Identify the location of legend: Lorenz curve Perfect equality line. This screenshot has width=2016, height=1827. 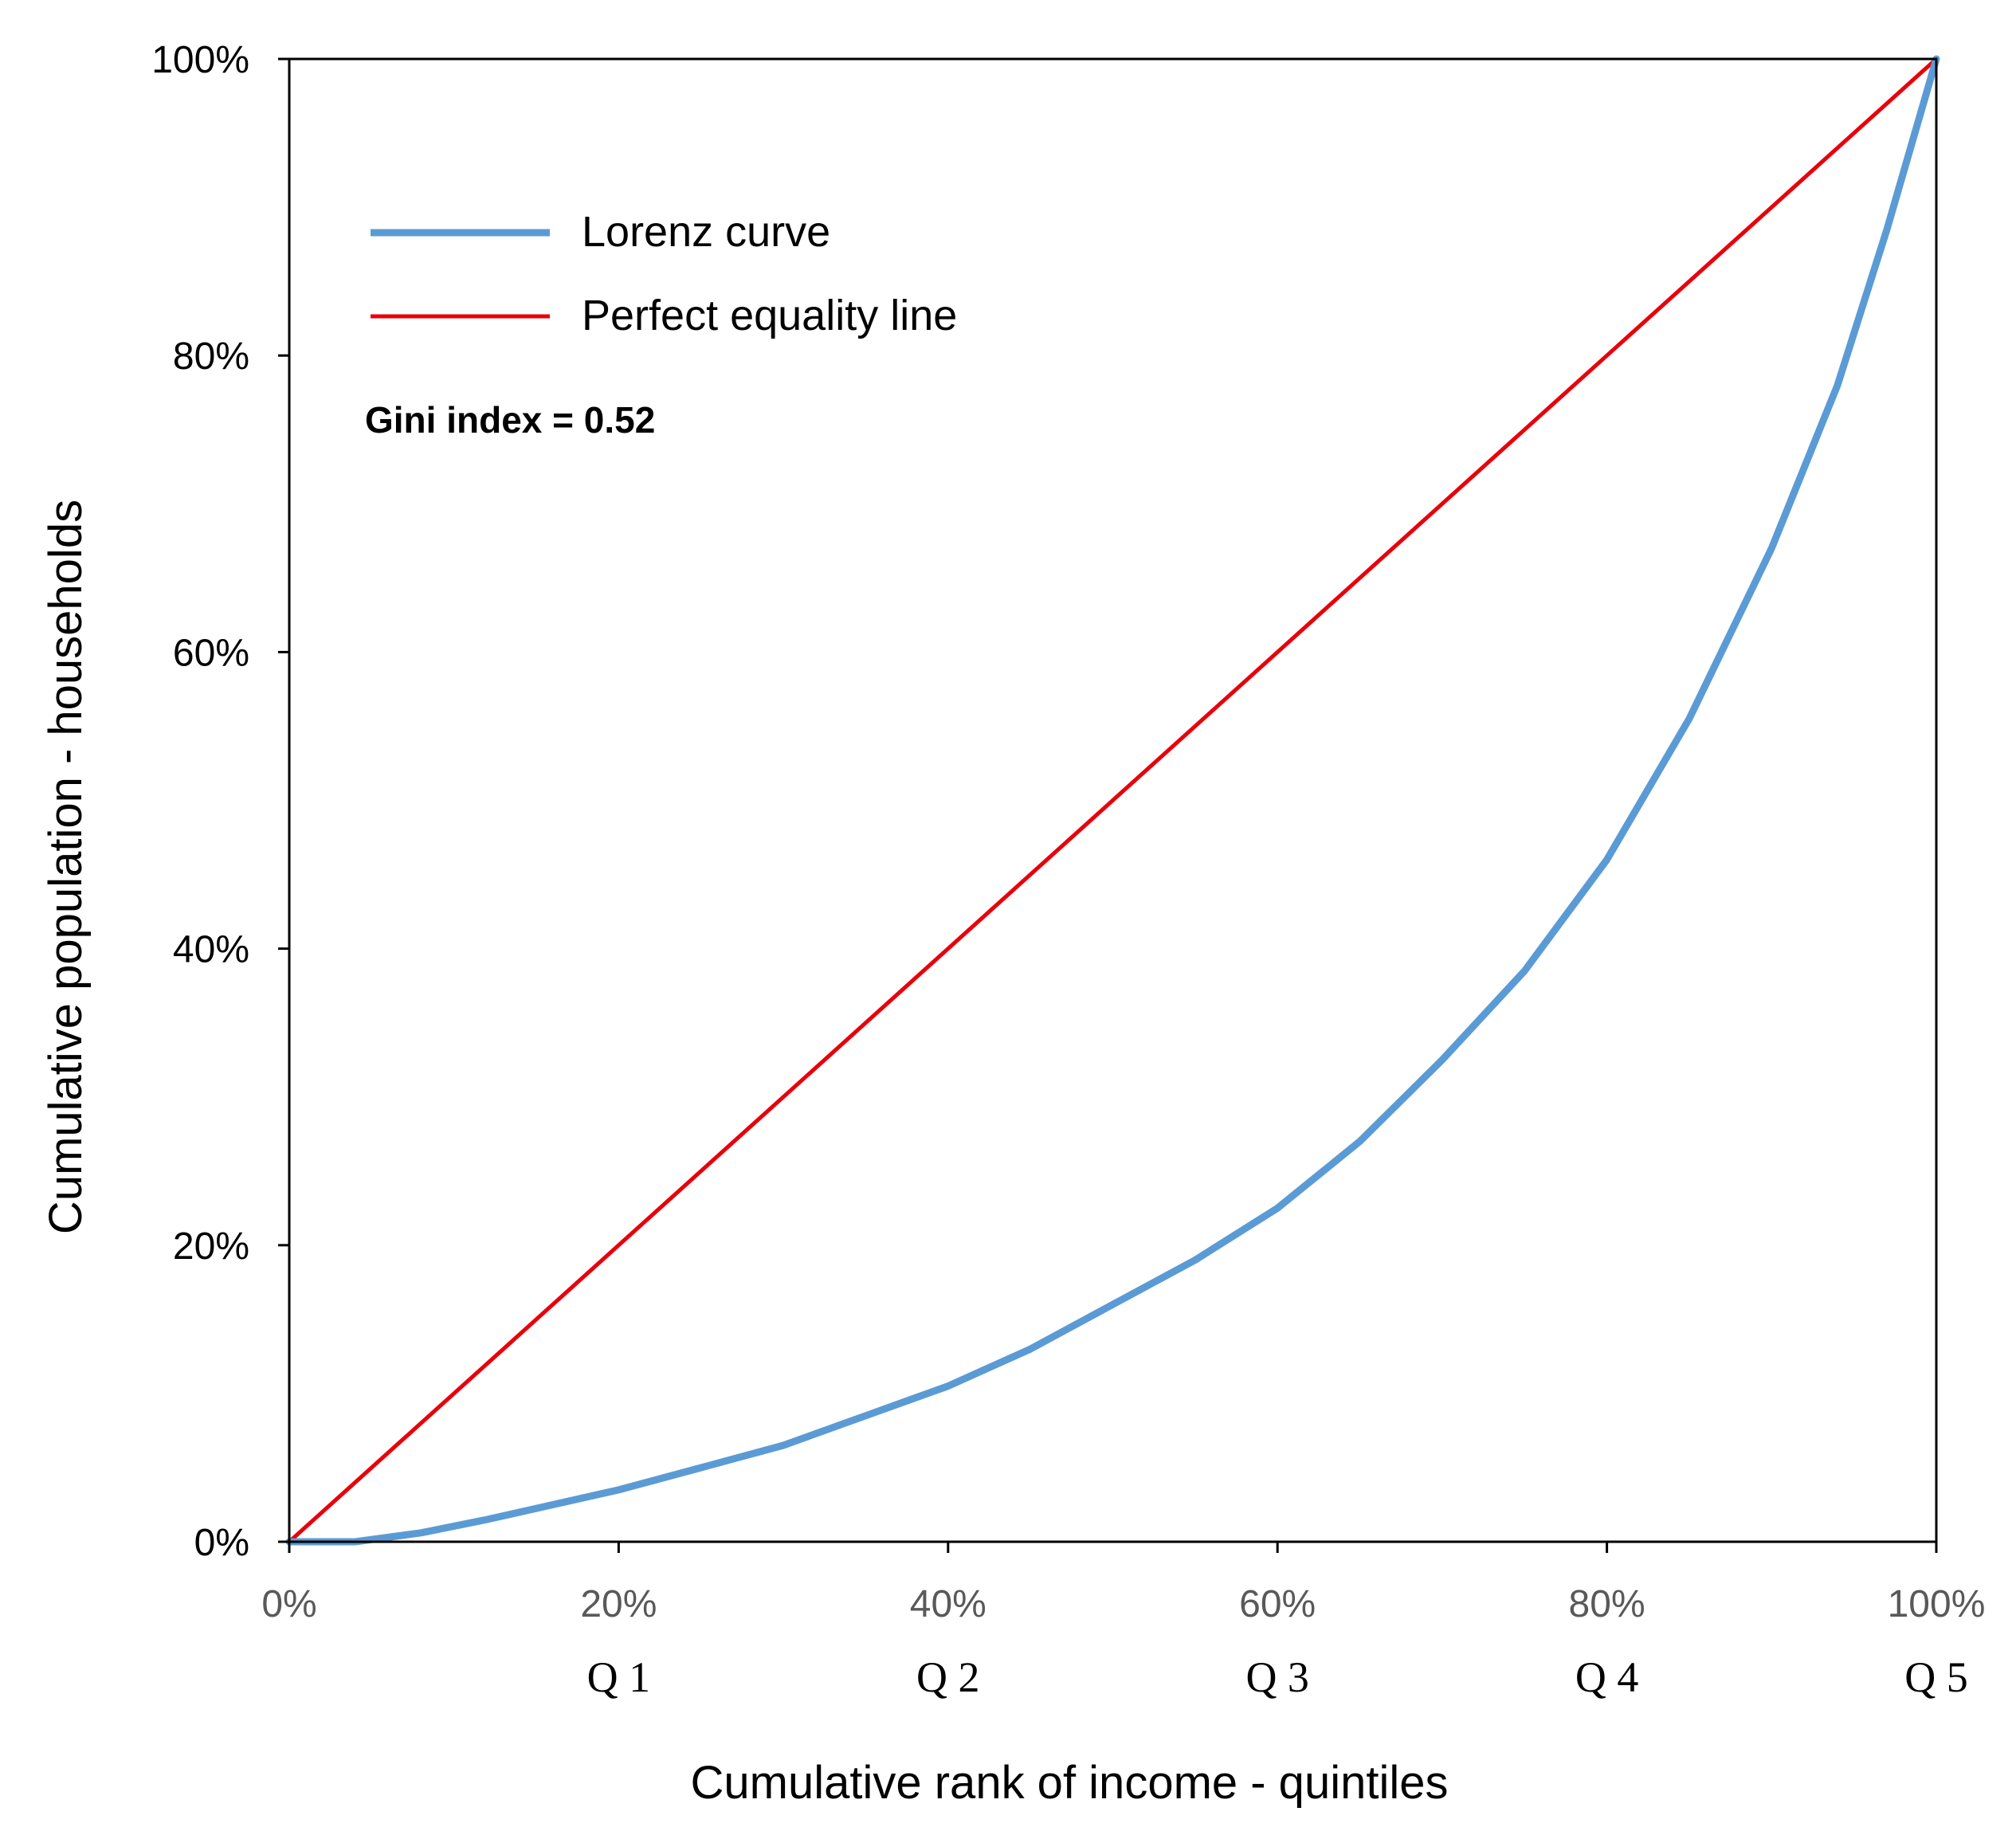
(664, 273).